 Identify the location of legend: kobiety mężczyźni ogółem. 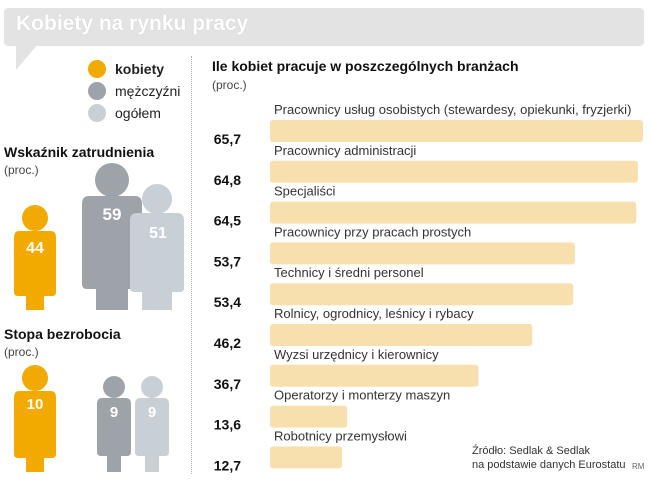
(134, 91).